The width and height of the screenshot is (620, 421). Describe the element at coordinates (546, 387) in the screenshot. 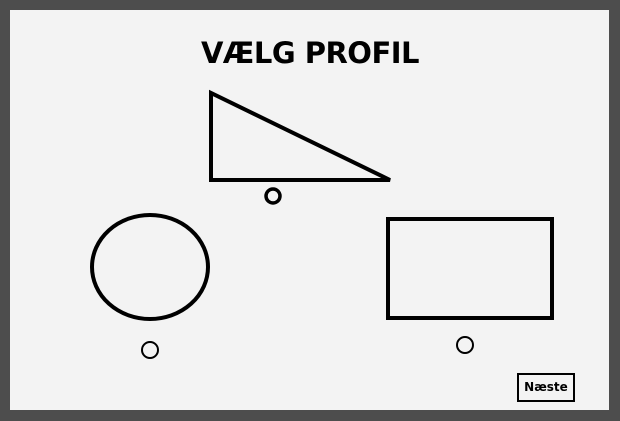

I see `next-button: Næste` at that location.